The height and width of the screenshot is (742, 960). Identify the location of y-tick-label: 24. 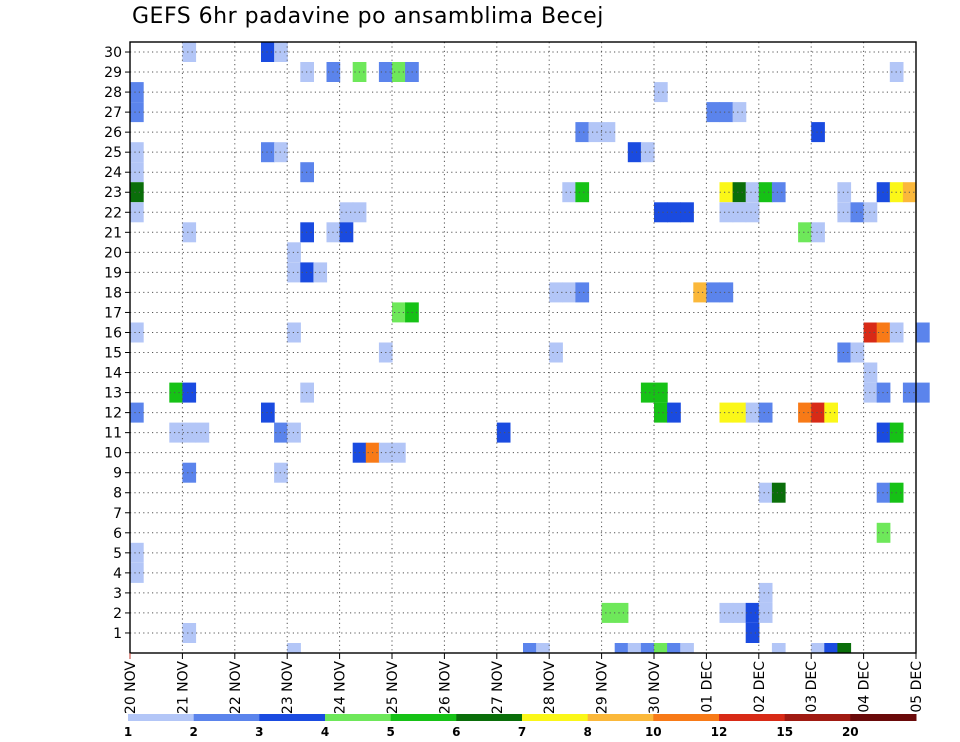
(113, 173).